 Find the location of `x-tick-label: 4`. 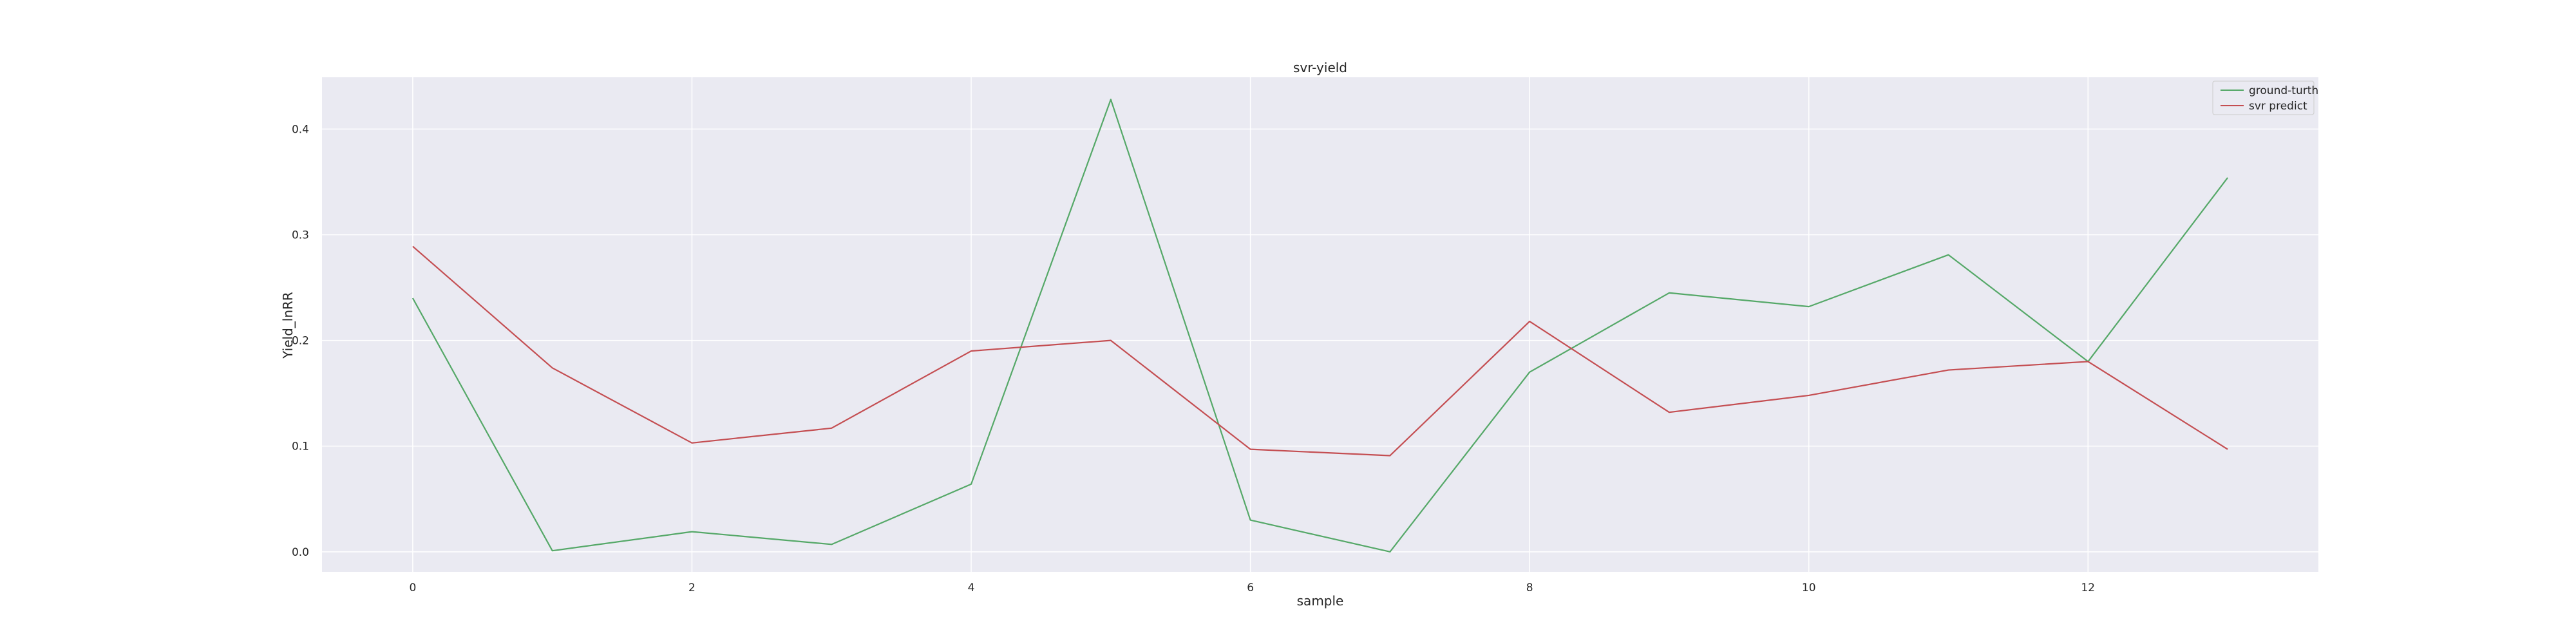

x-tick-label: 4 is located at coordinates (972, 588).